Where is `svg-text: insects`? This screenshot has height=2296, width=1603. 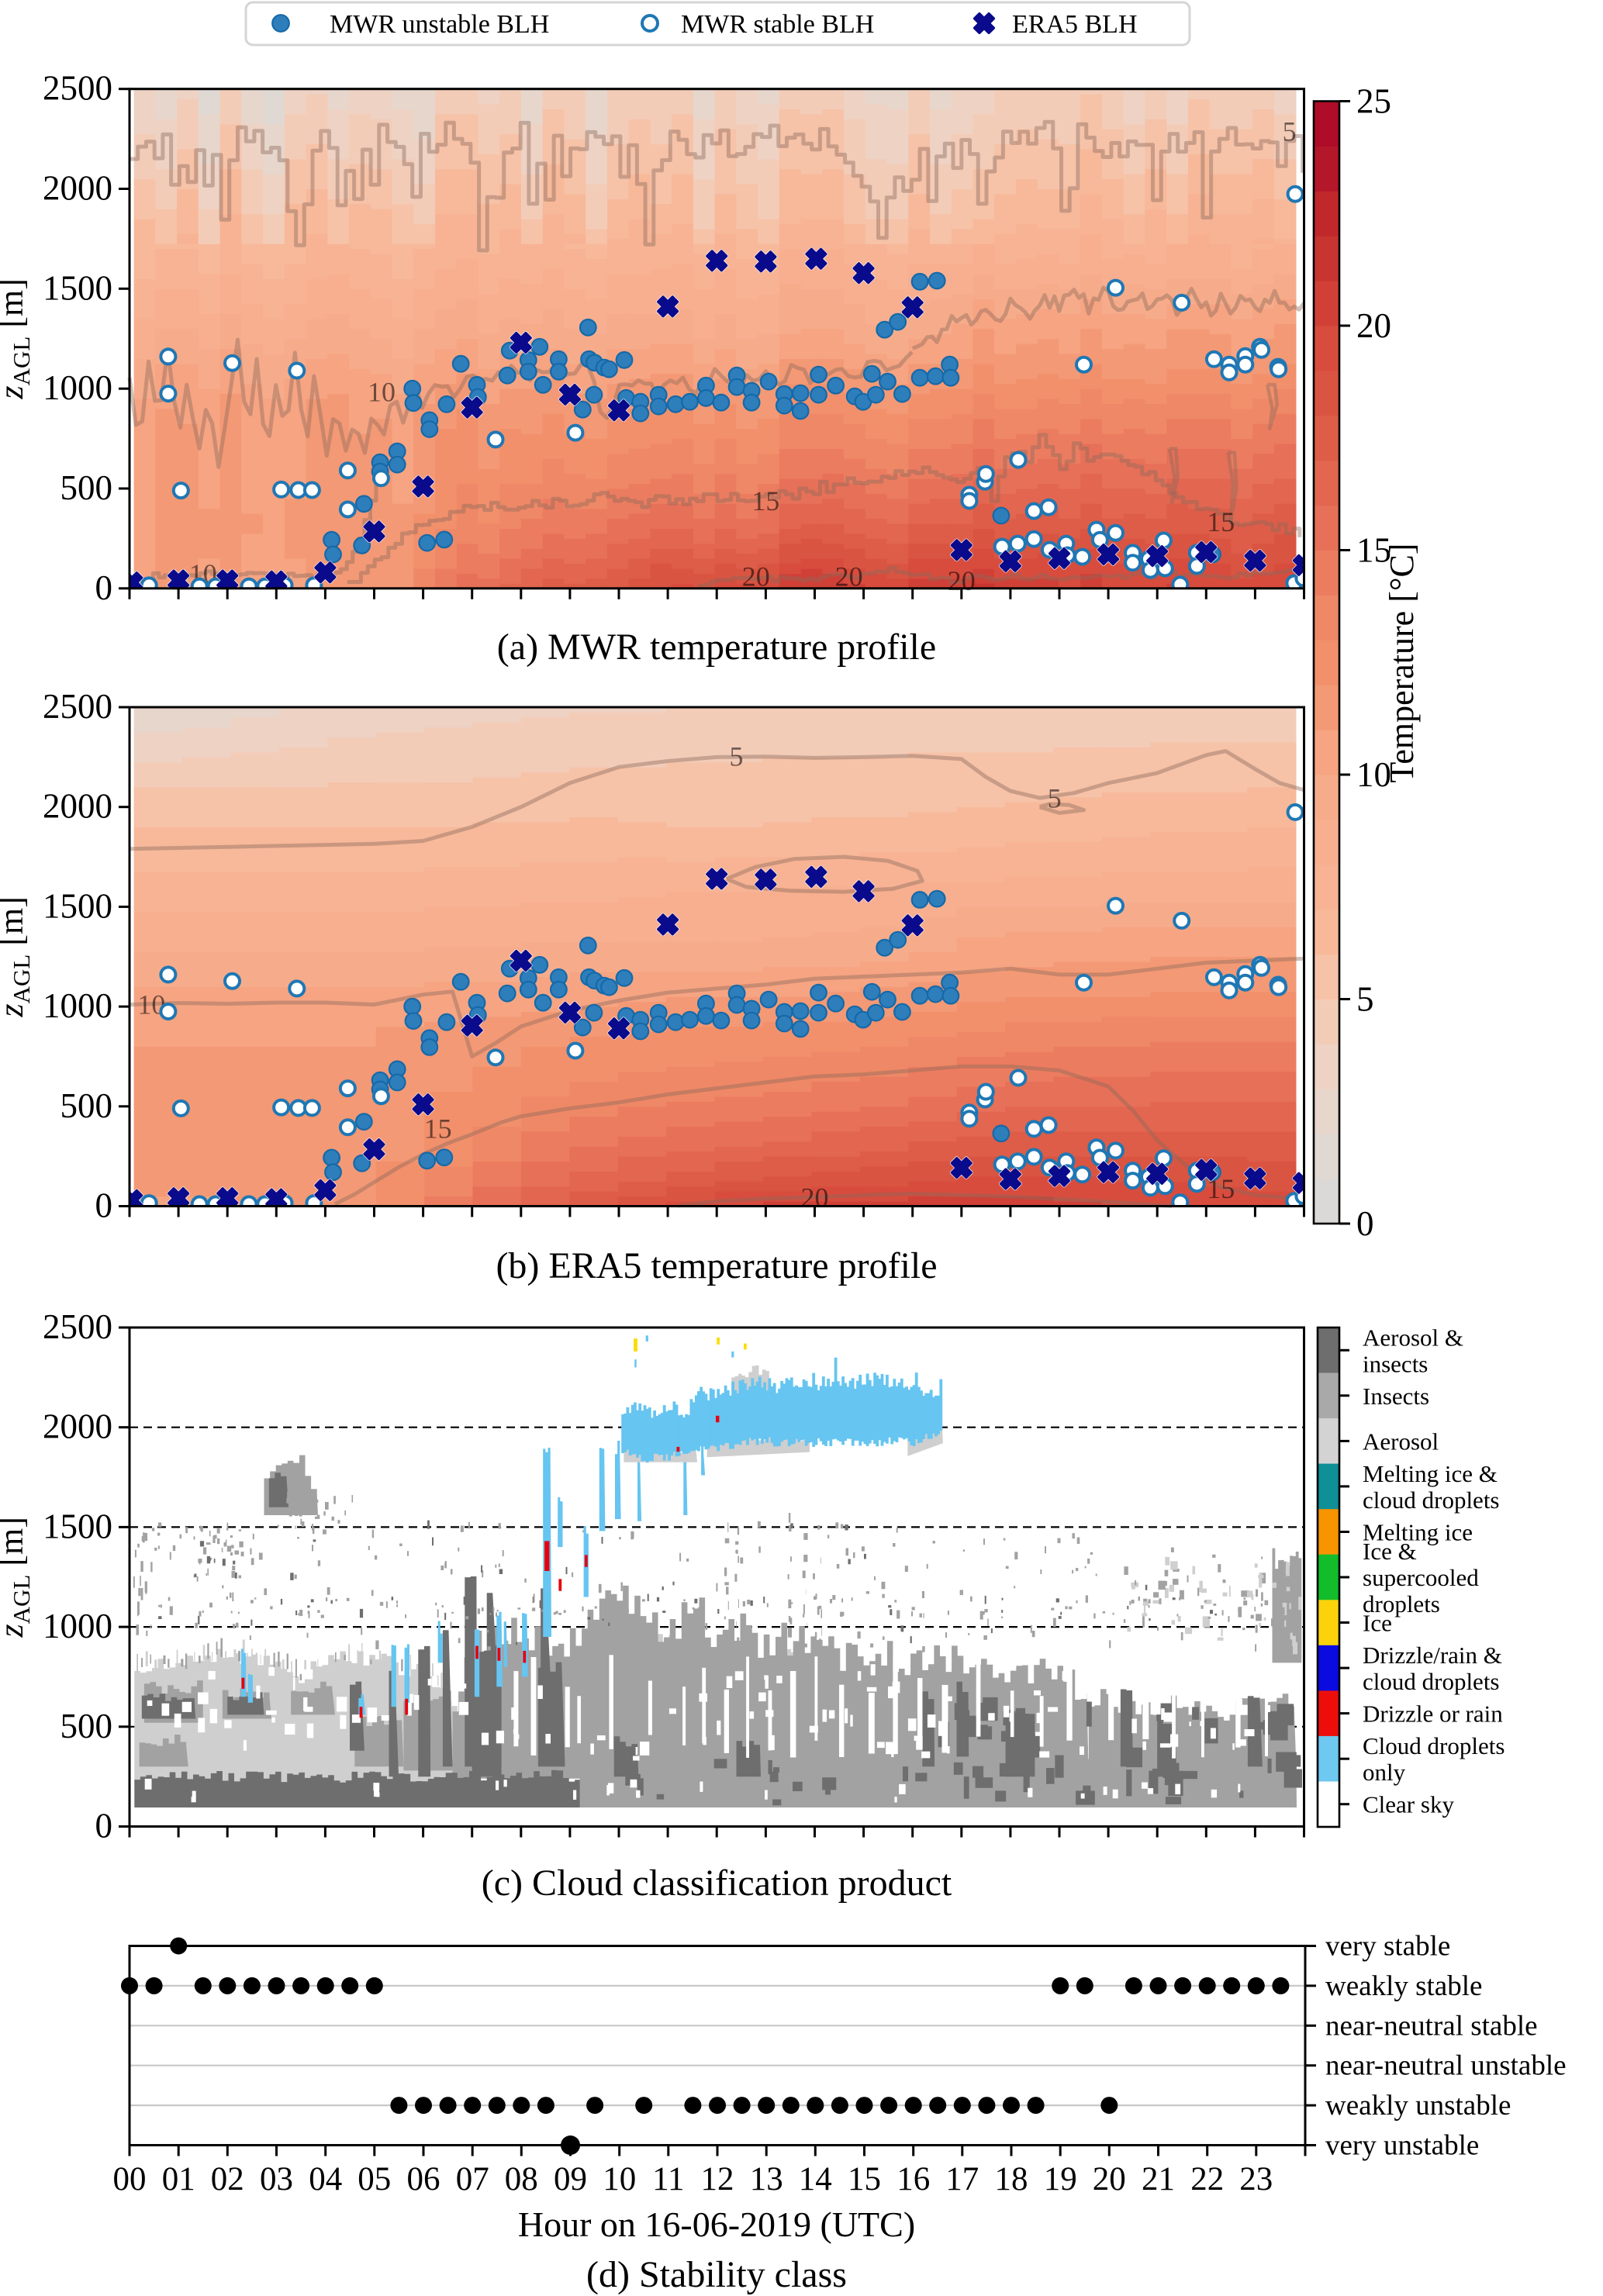 svg-text: insects is located at coordinates (1396, 1363).